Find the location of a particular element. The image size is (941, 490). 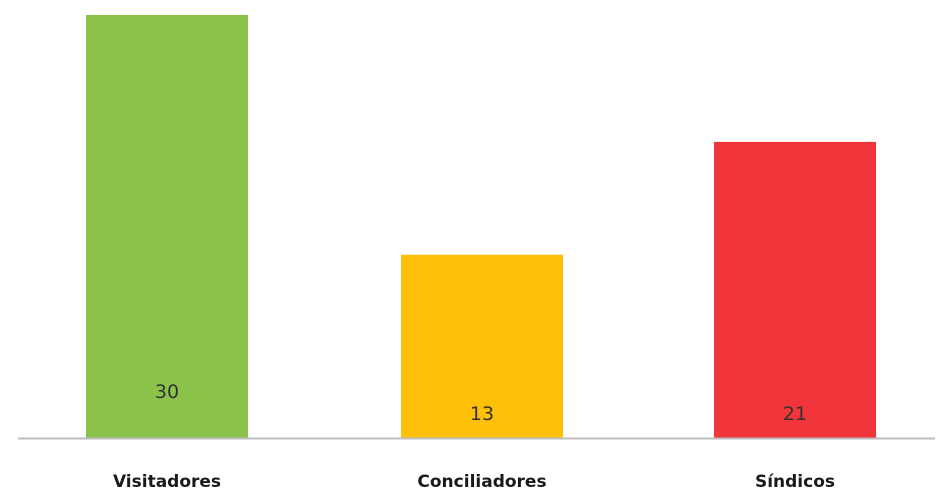

bar-sindicos is located at coordinates (795, 289).